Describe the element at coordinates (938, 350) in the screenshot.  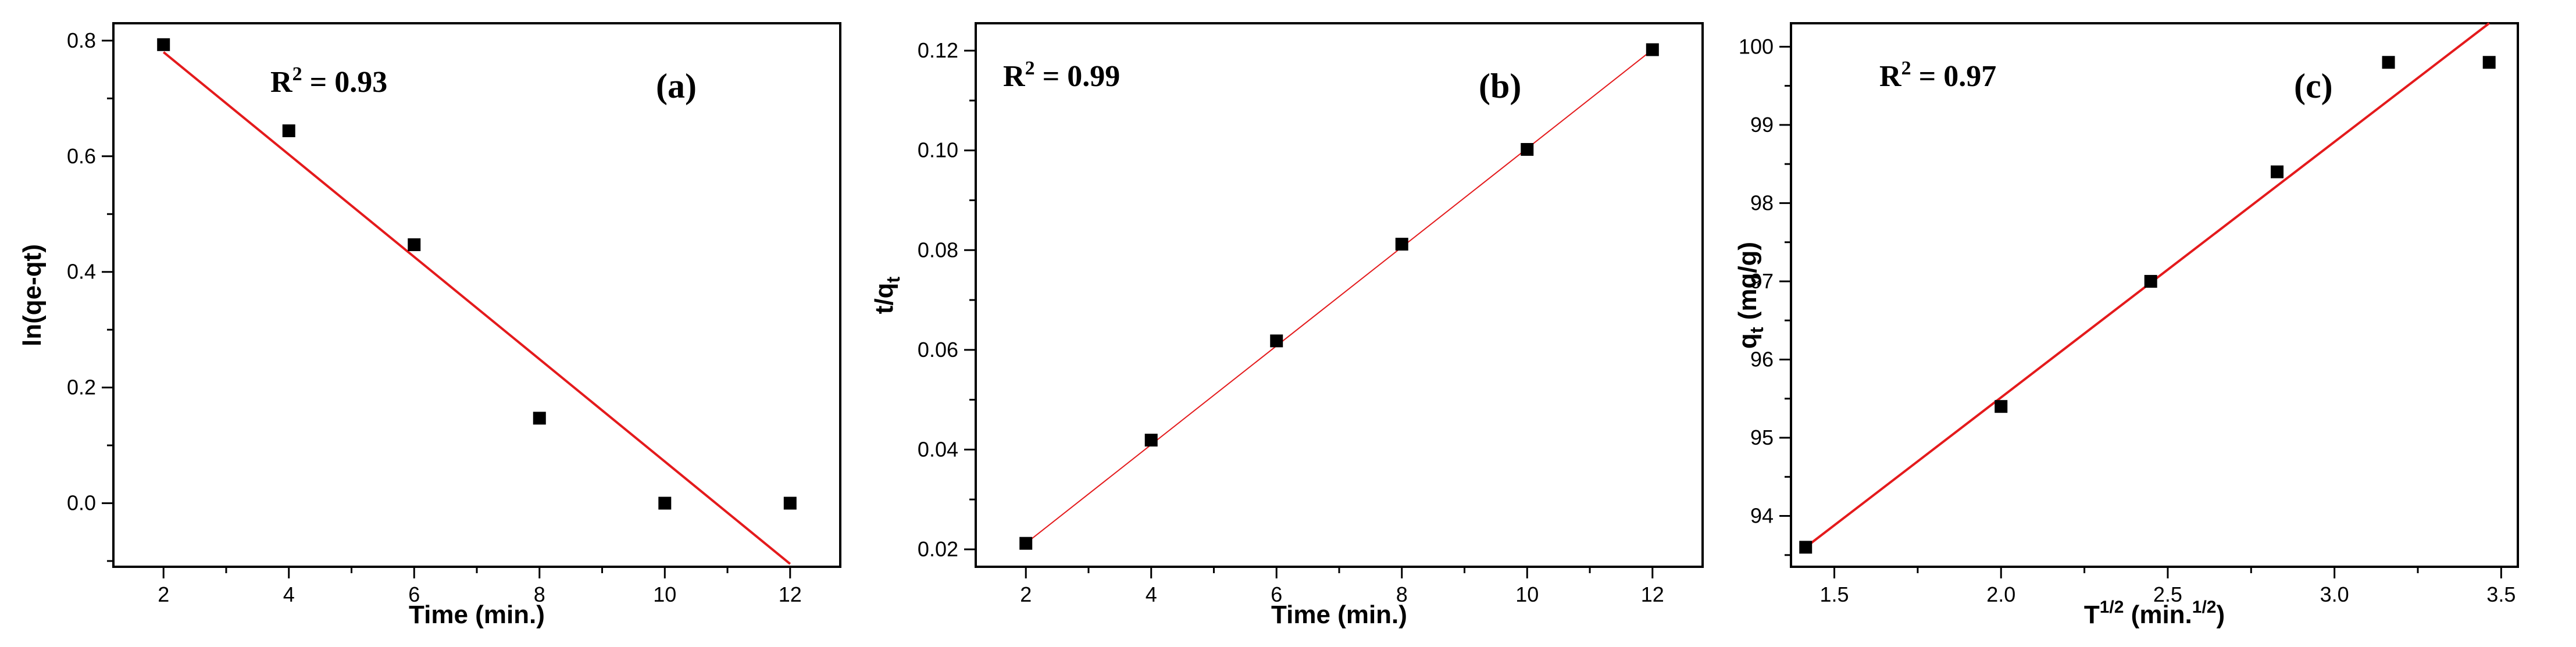
I see `y-tick-label: 0.06` at that location.